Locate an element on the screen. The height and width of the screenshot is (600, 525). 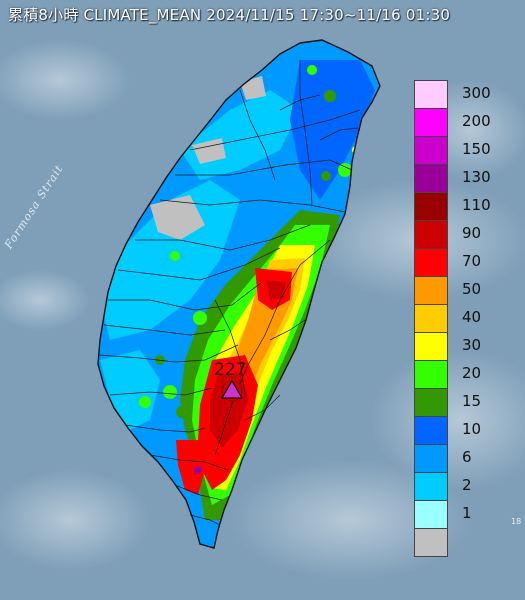
legend-label: 40 is located at coordinates (472, 317).